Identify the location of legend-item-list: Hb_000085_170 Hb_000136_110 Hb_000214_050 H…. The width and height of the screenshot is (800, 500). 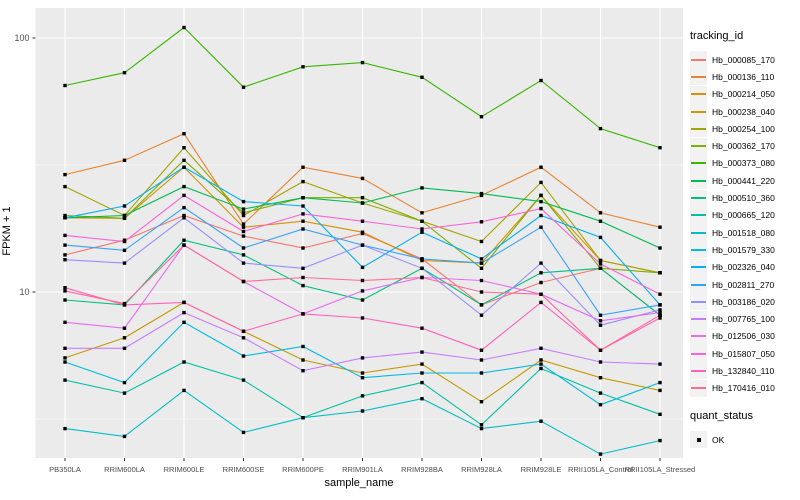
(745, 224).